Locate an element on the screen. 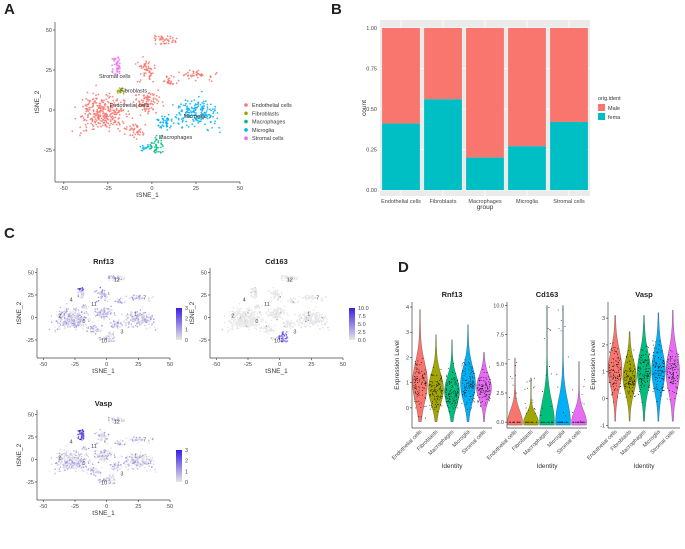  violin-x-axis-title: Identity is located at coordinates (453, 466).